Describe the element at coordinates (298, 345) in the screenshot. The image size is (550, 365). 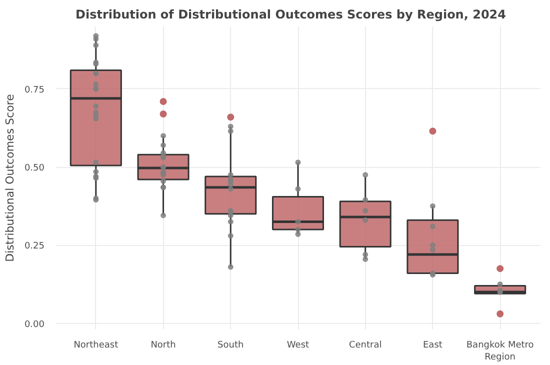
I see `x-tick-label: West` at that location.